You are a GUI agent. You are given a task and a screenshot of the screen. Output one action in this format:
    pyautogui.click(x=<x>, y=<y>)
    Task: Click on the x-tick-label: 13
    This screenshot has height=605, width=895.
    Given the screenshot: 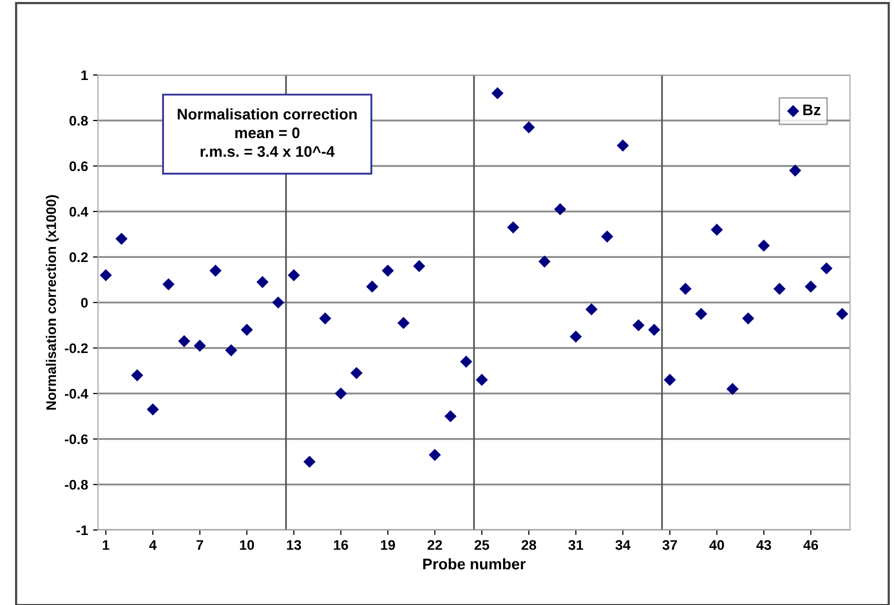 What is the action you would take?
    pyautogui.click(x=294, y=545)
    